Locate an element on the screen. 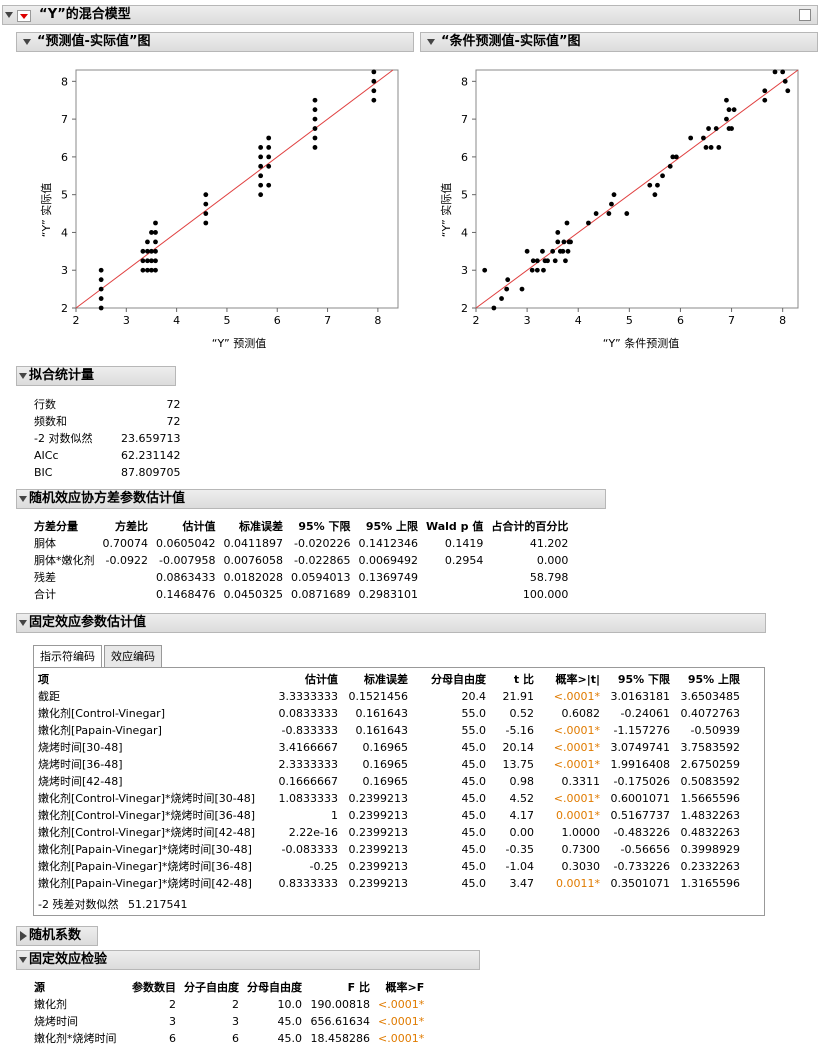  tab-effect-coding: 效应编码 is located at coordinates (133, 656).